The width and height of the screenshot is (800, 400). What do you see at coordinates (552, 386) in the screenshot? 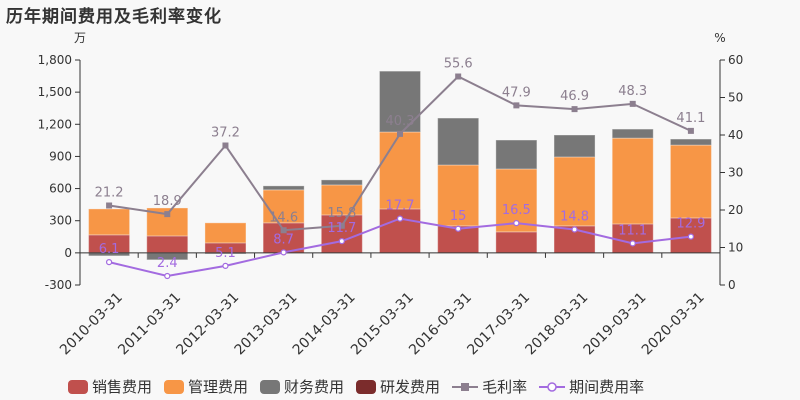
I see `legend-line-circle-icon` at bounding box center [552, 386].